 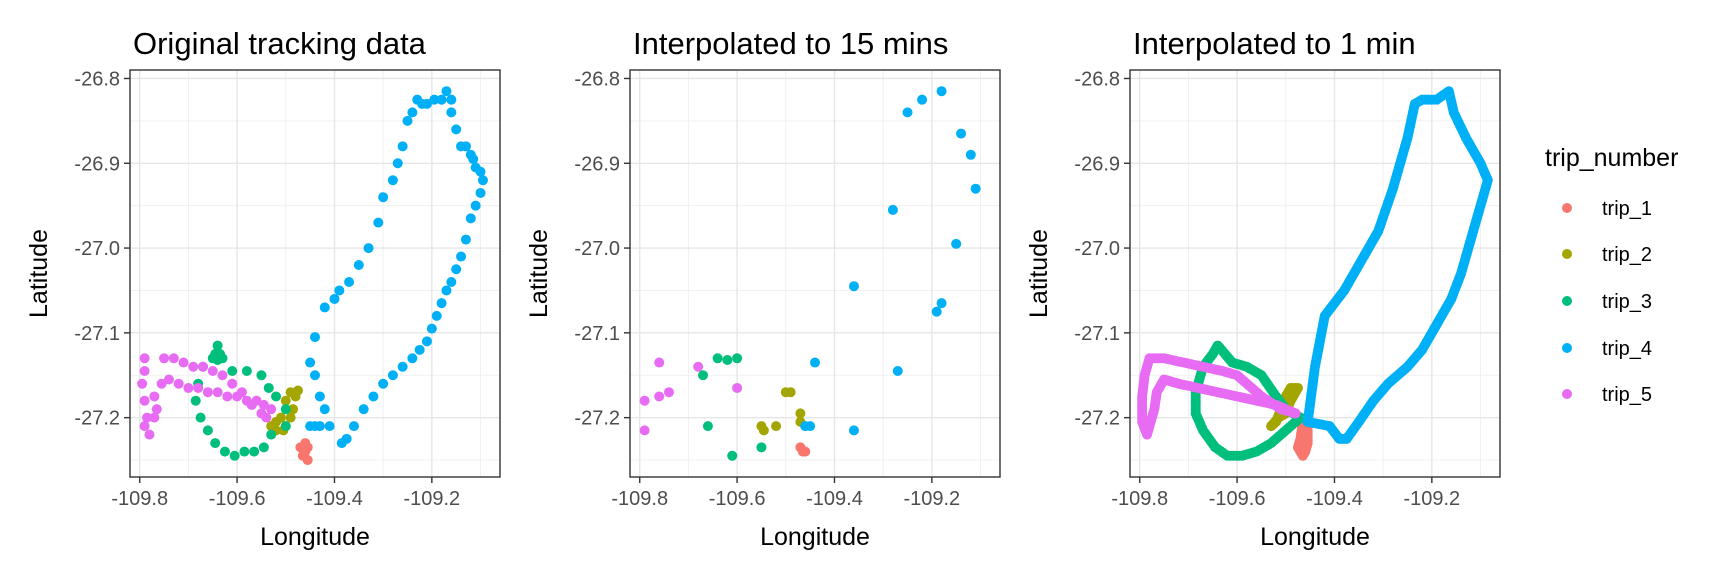 I want to click on legend-item-trip-5: trip_5, so click(x=1607, y=395).